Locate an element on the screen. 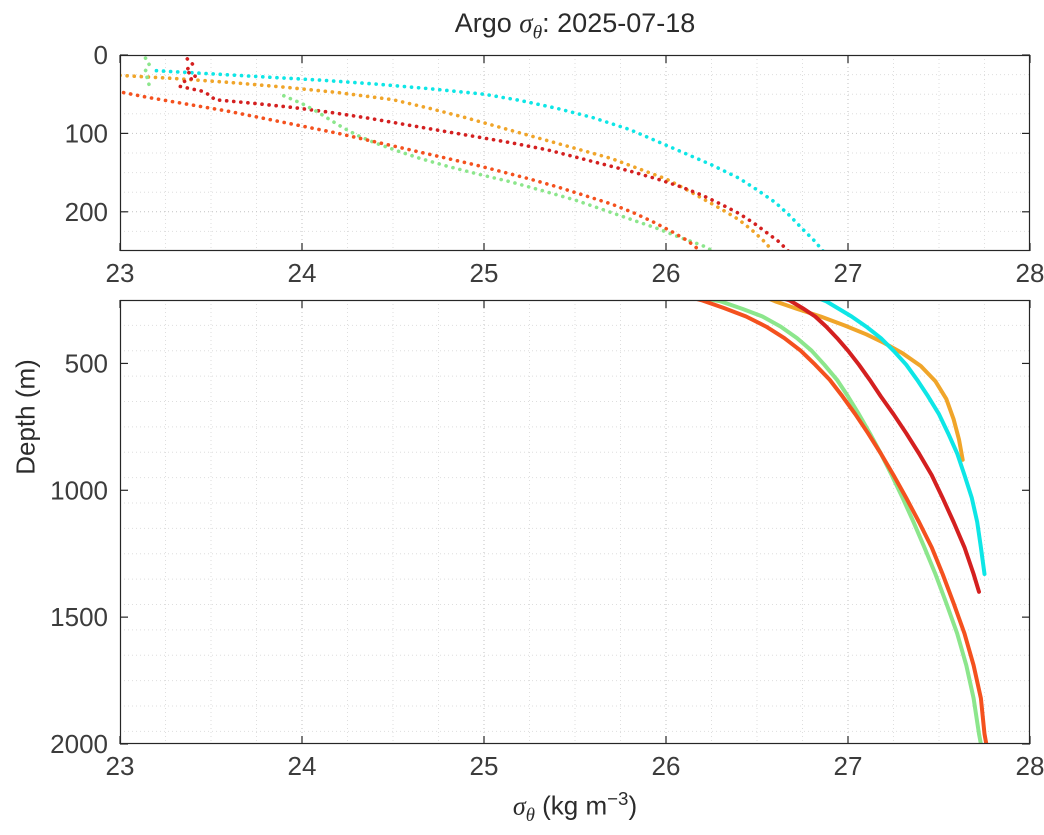 Image resolution: width=1044 pixels, height=835 pixels. x-axis-label: σθ (kg m−3) is located at coordinates (575, 807).